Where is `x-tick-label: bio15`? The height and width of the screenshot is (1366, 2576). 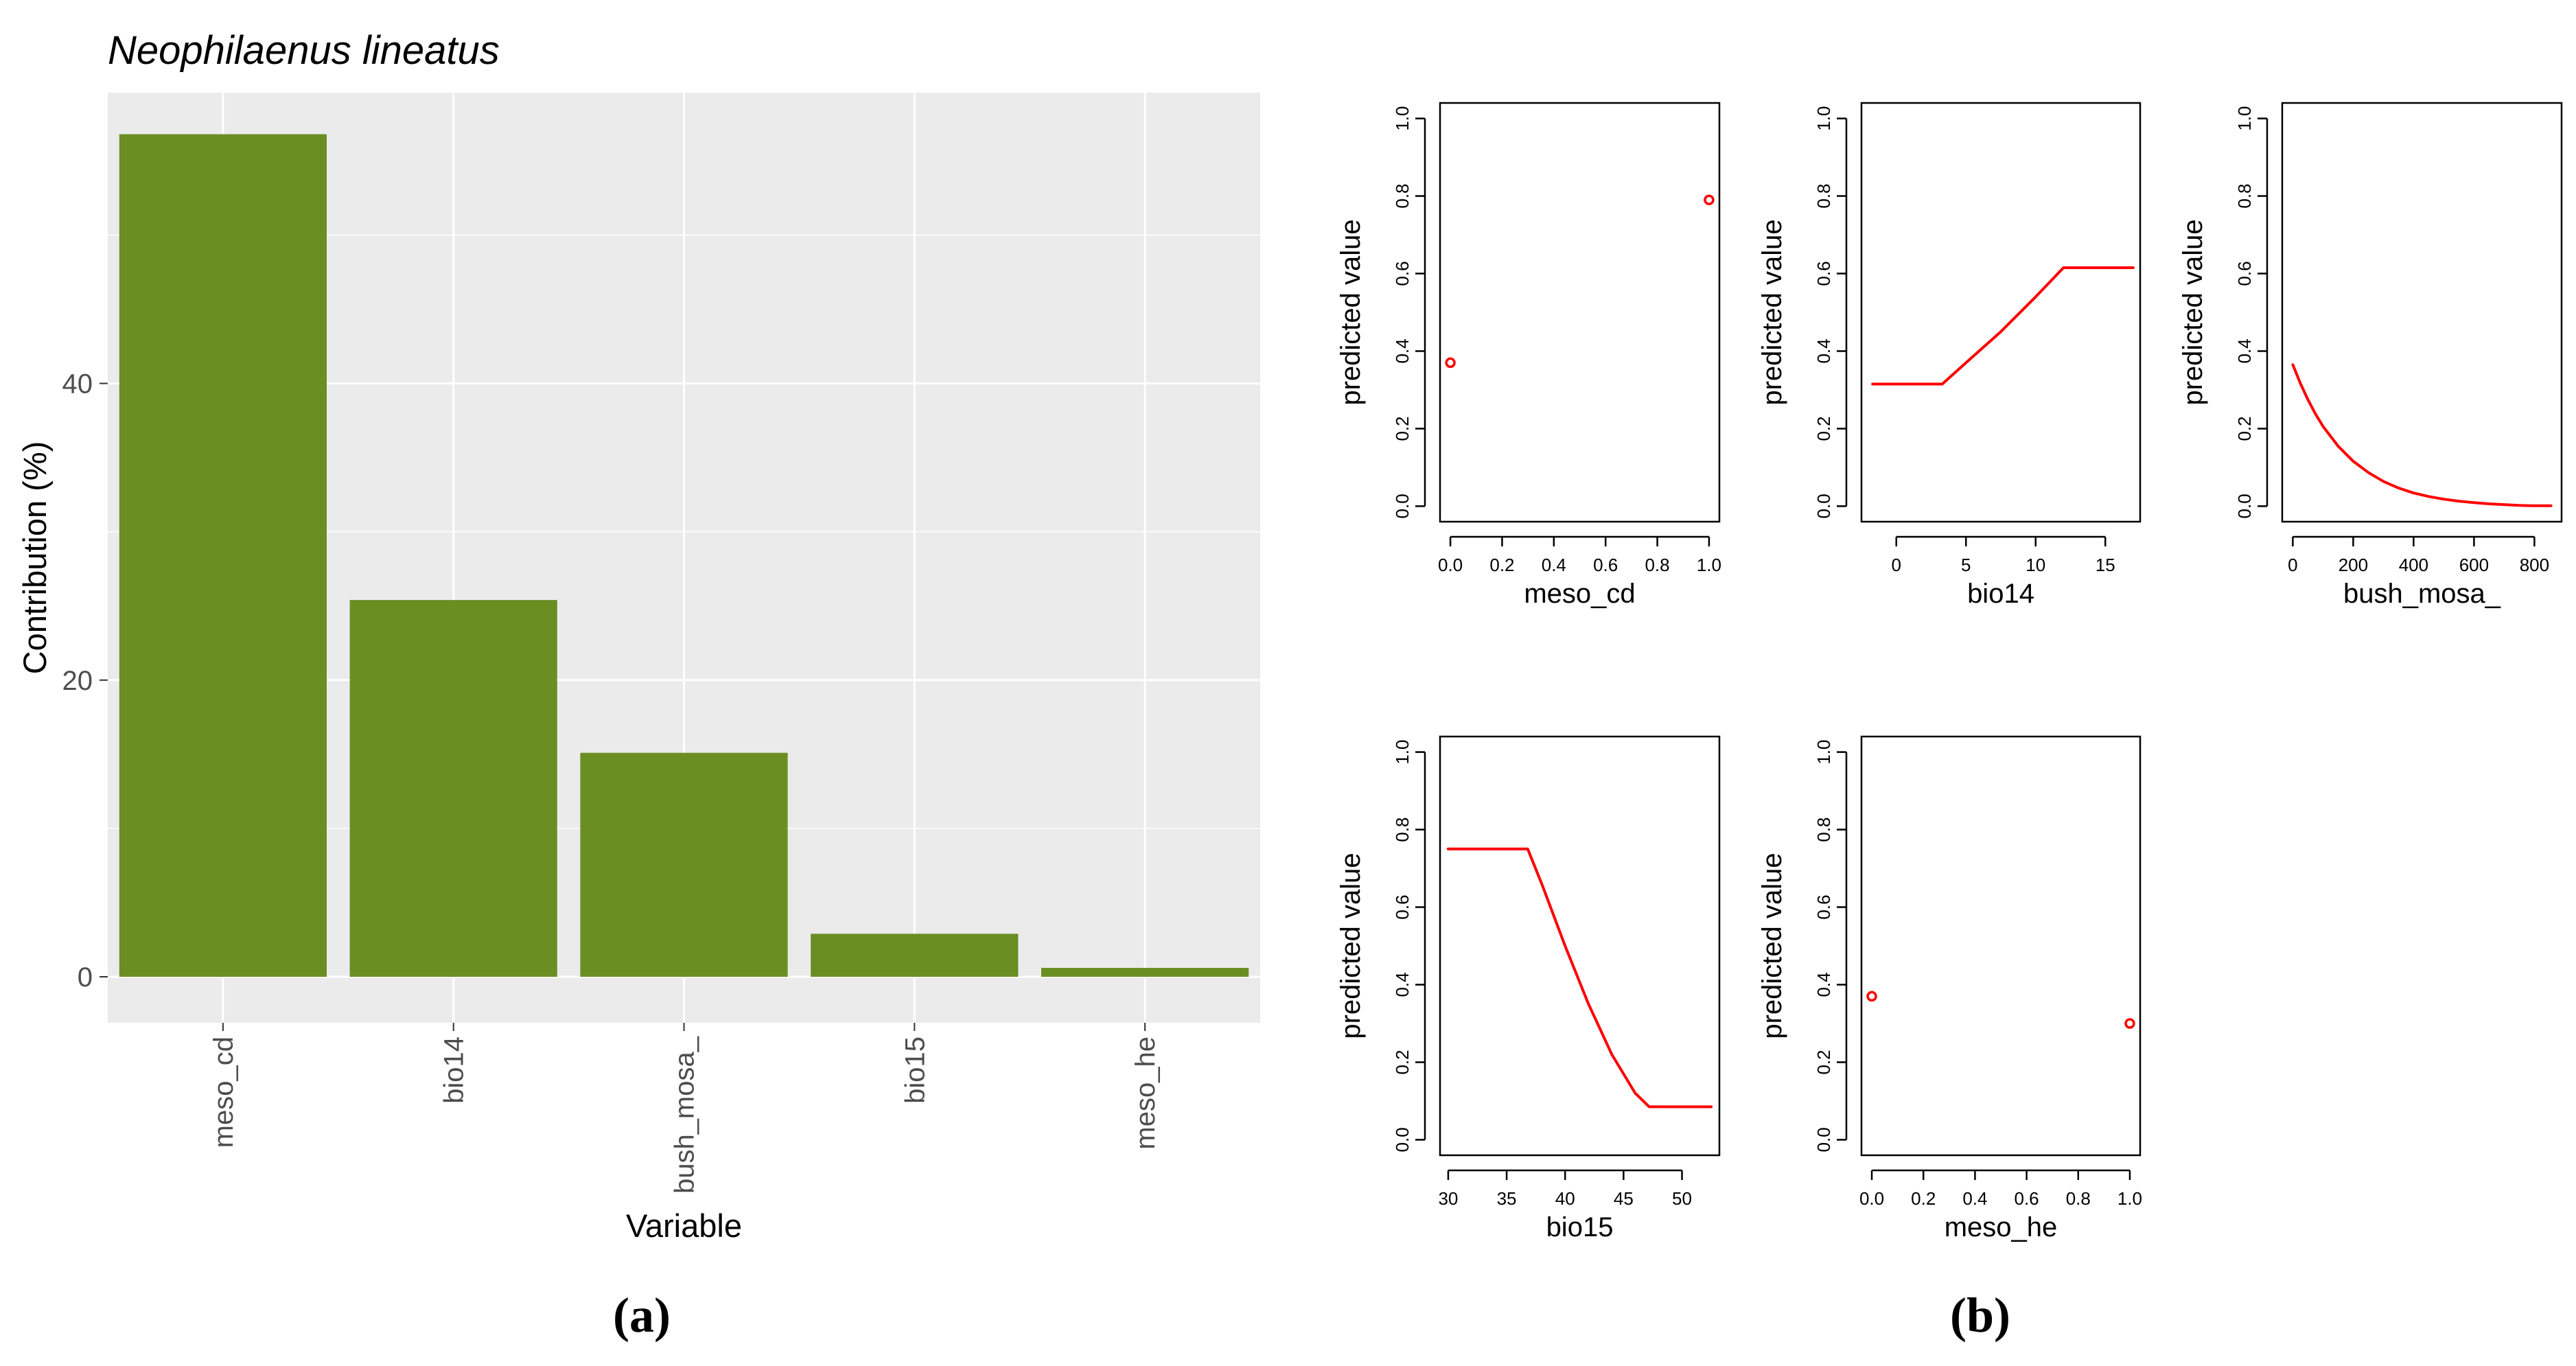
x-tick-label: bio15 is located at coordinates (915, 1070).